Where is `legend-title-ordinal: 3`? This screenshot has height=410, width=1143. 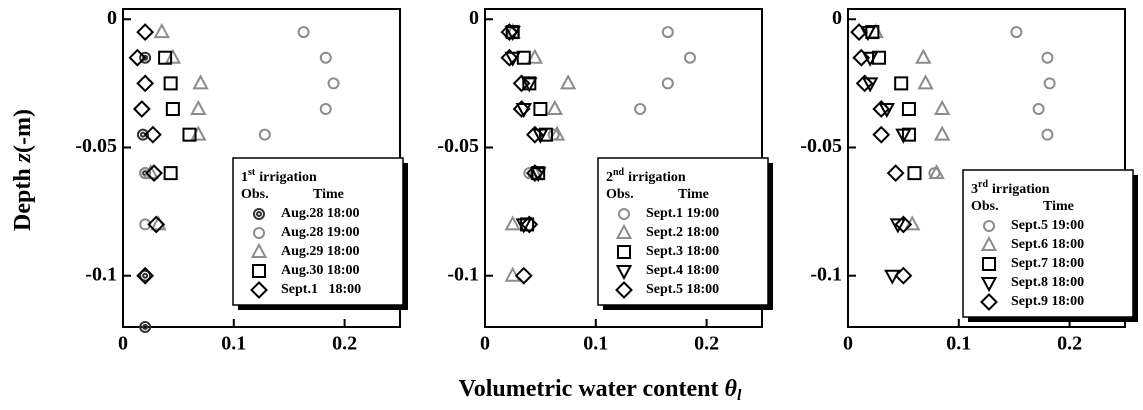
legend-title-ordinal: 3 is located at coordinates (974, 189).